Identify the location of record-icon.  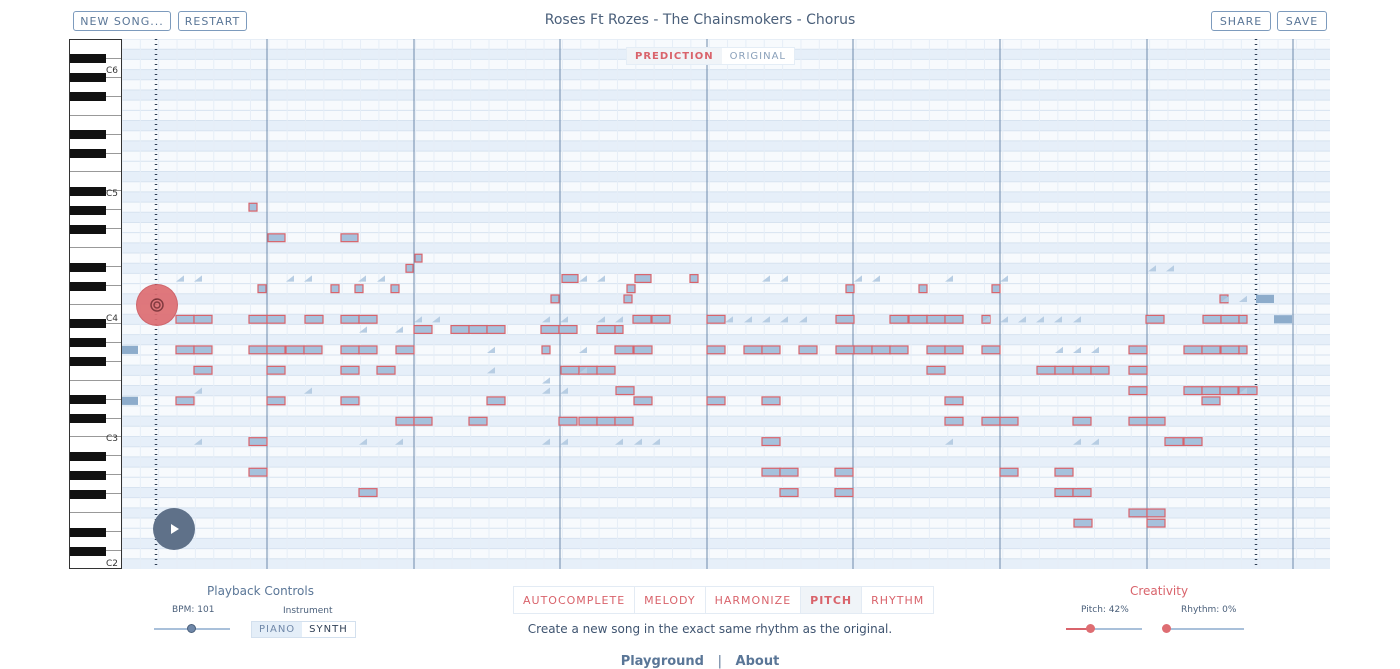
(157, 305).